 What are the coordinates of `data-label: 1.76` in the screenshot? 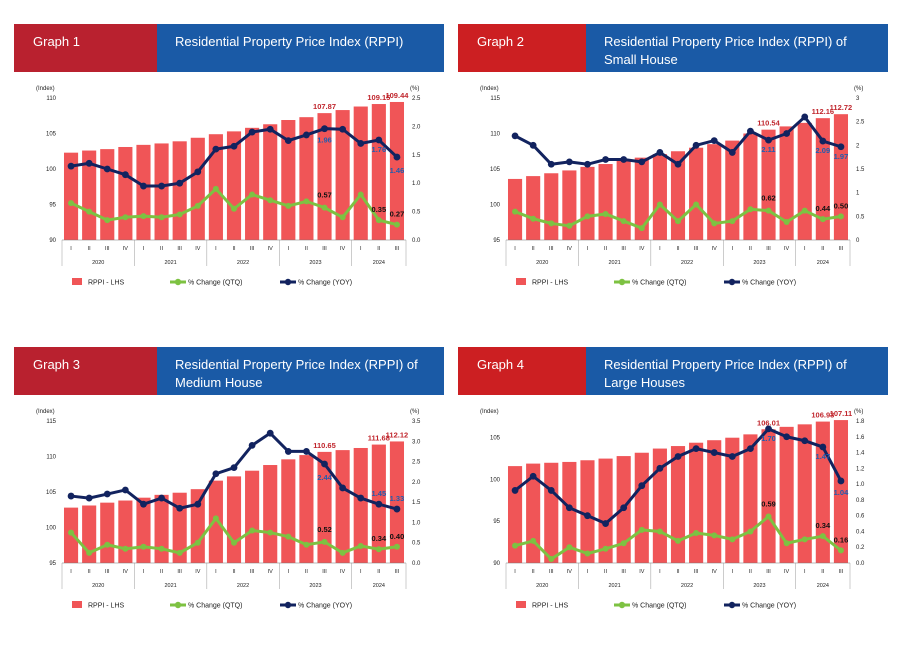 It's located at (379, 149).